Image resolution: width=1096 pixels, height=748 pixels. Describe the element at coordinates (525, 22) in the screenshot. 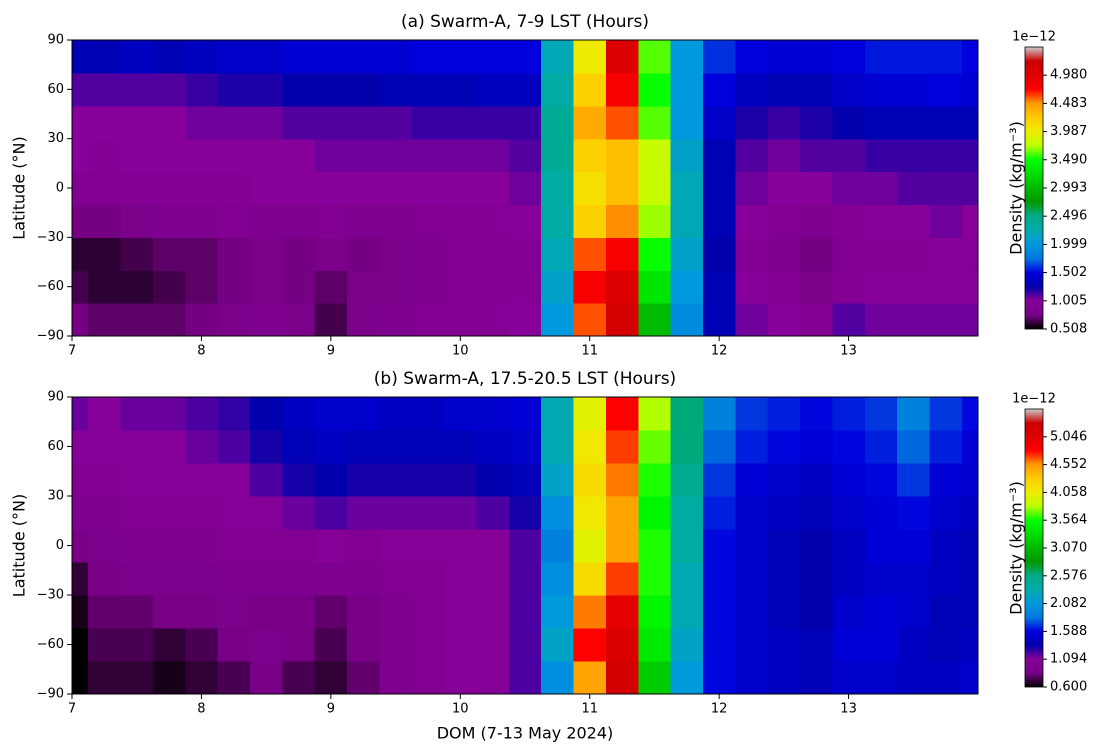

I see `chart-title: (a) Swarm-A, 7-9 LST (Hours)` at that location.